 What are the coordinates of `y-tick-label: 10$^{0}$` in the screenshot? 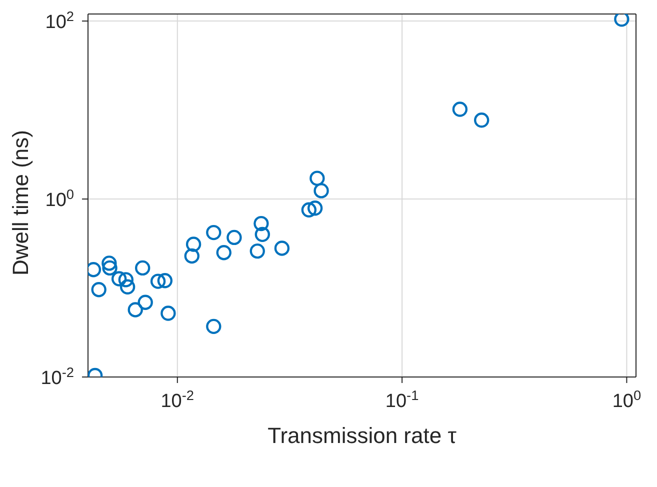 It's located at (59, 199).